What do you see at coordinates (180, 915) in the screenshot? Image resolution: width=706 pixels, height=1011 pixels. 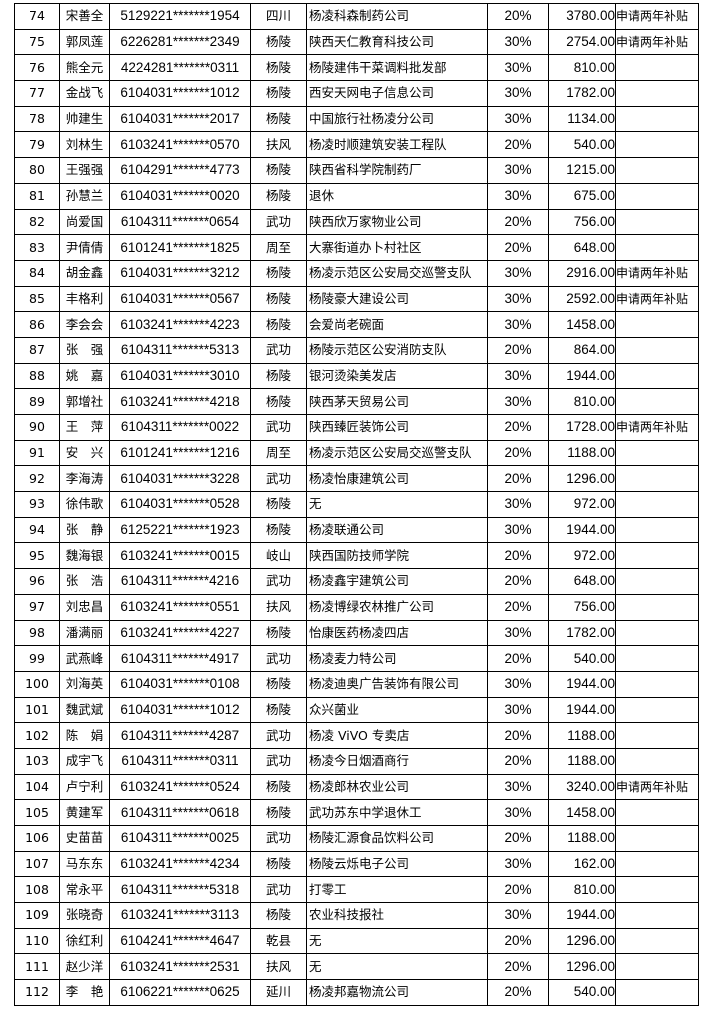 I see `id-number-cell: 6103241*******3113` at bounding box center [180, 915].